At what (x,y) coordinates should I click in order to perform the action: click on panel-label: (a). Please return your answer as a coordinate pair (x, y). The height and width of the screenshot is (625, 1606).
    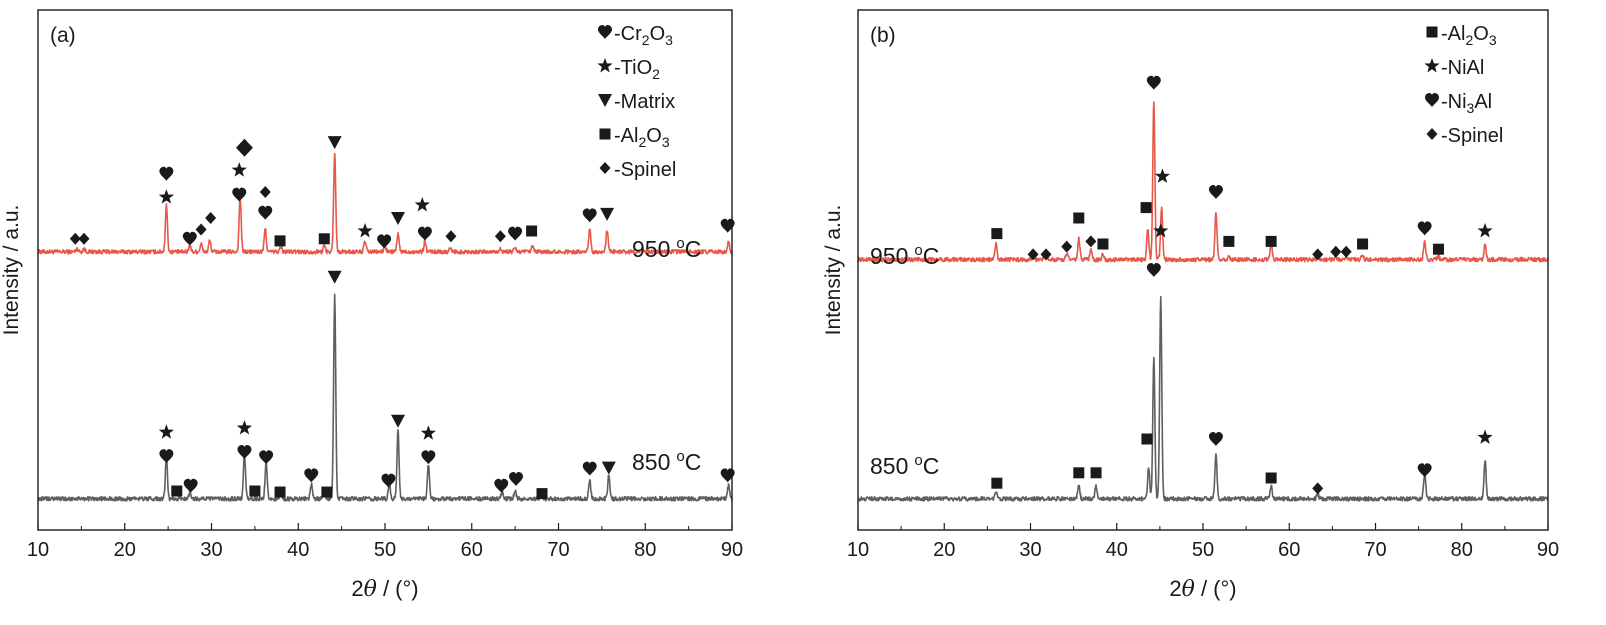
    Looking at the image, I should click on (63, 35).